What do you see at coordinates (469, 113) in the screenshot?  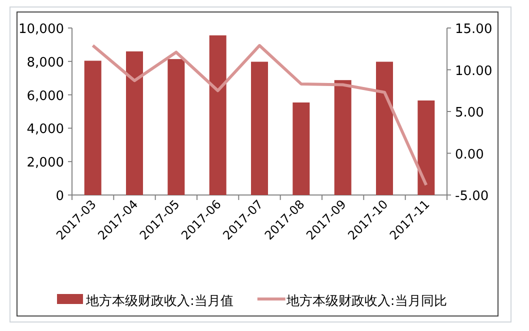 I see `y2-tick-label: 5.00` at bounding box center [469, 113].